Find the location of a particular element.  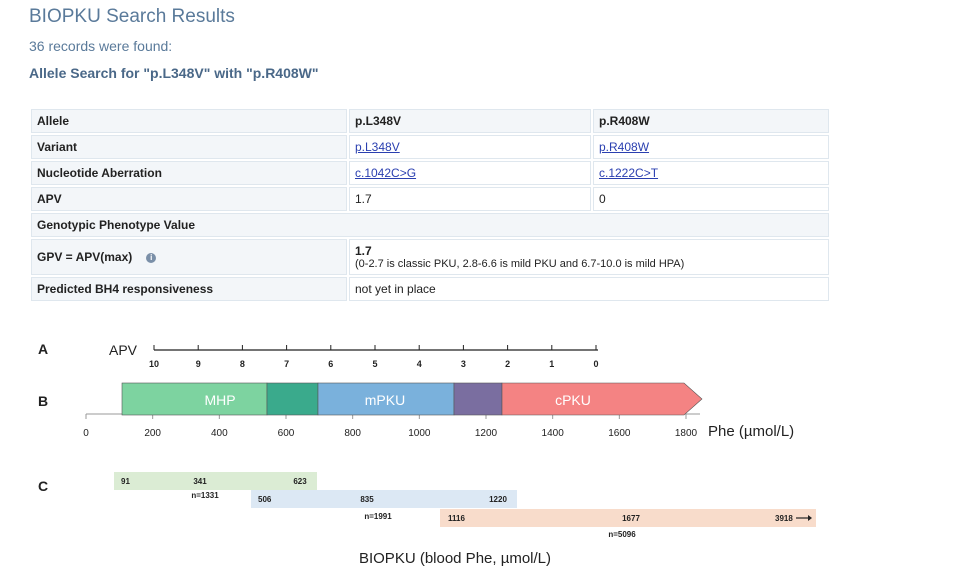

apv-tick-label: 7 is located at coordinates (286, 364).